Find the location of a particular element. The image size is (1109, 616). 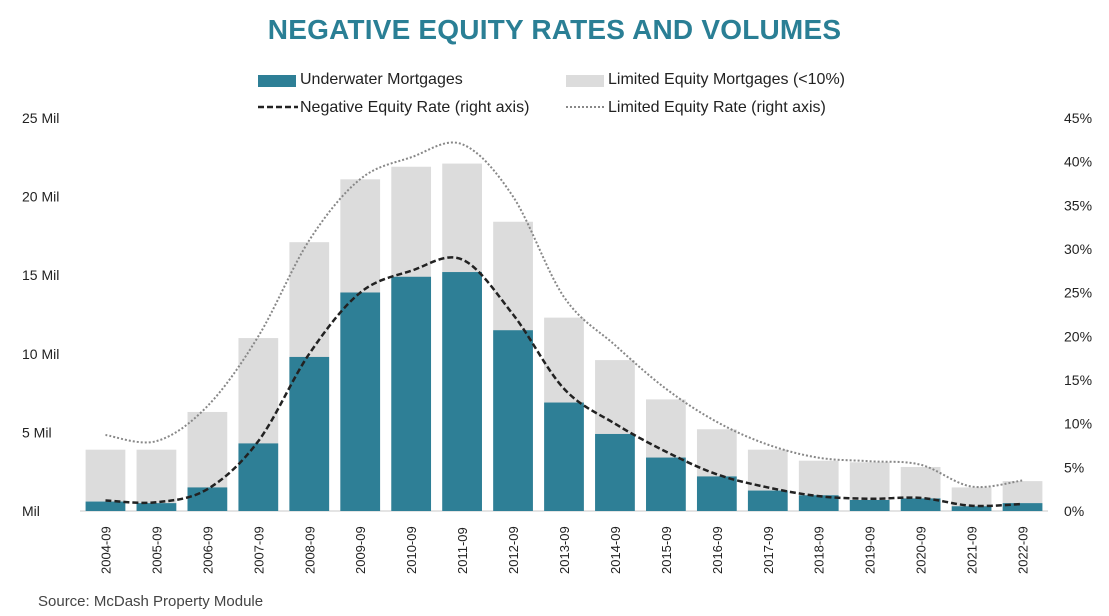

x-tick-label: 2014-09 is located at coordinates (615, 550).